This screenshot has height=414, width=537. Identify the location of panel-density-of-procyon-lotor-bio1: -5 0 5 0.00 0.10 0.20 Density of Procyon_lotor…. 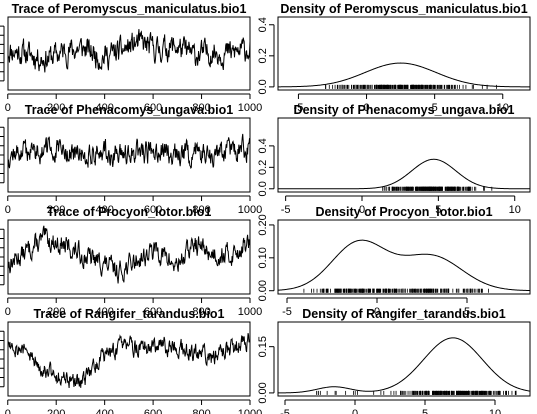
(394, 261).